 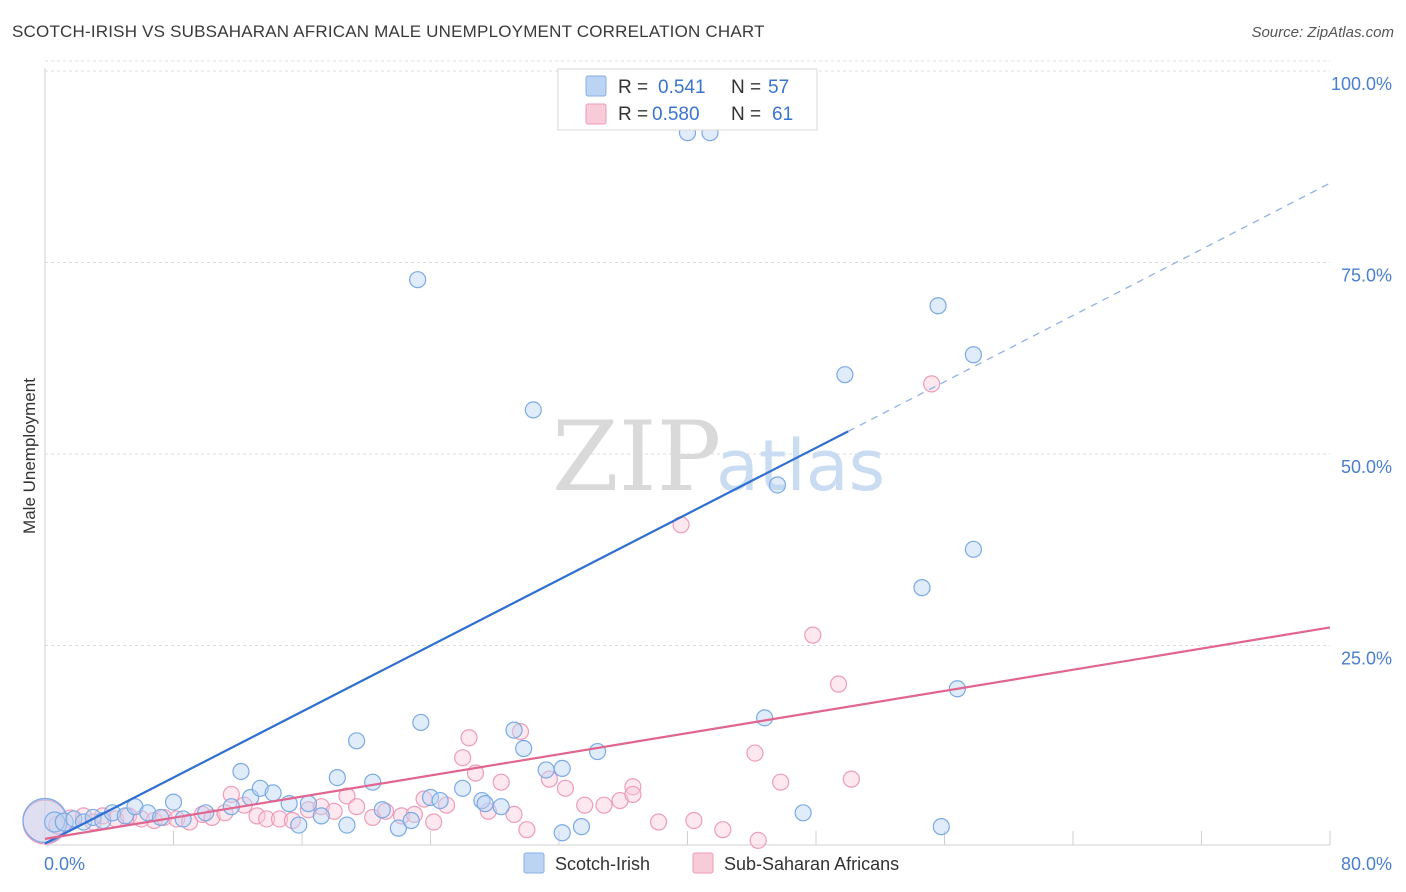 What do you see at coordinates (596, 86) in the screenshot?
I see `legend-swatch-blue` at bounding box center [596, 86].